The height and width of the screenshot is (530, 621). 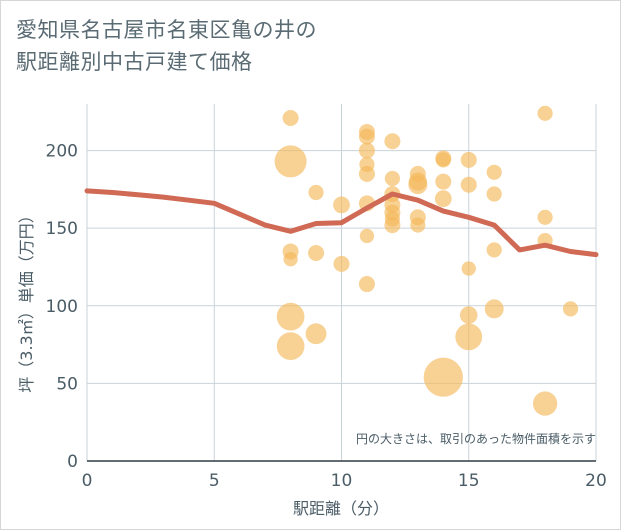 What do you see at coordinates (87, 481) in the screenshot?
I see `x-tick-label: 0` at bounding box center [87, 481].